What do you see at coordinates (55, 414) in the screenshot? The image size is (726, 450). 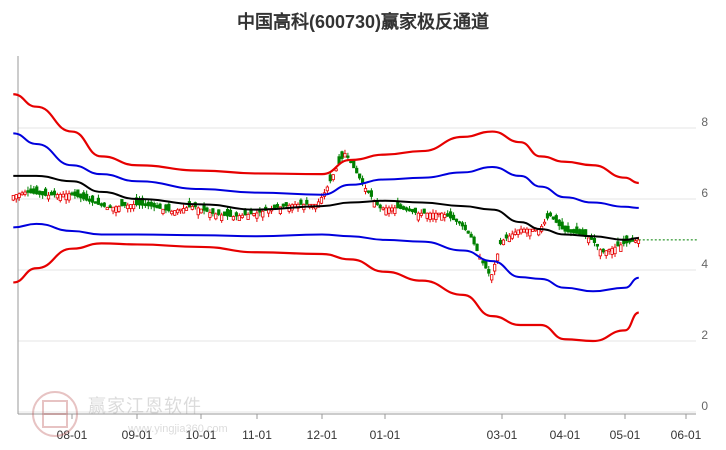 I see `watermark-logo-icon` at bounding box center [55, 414].